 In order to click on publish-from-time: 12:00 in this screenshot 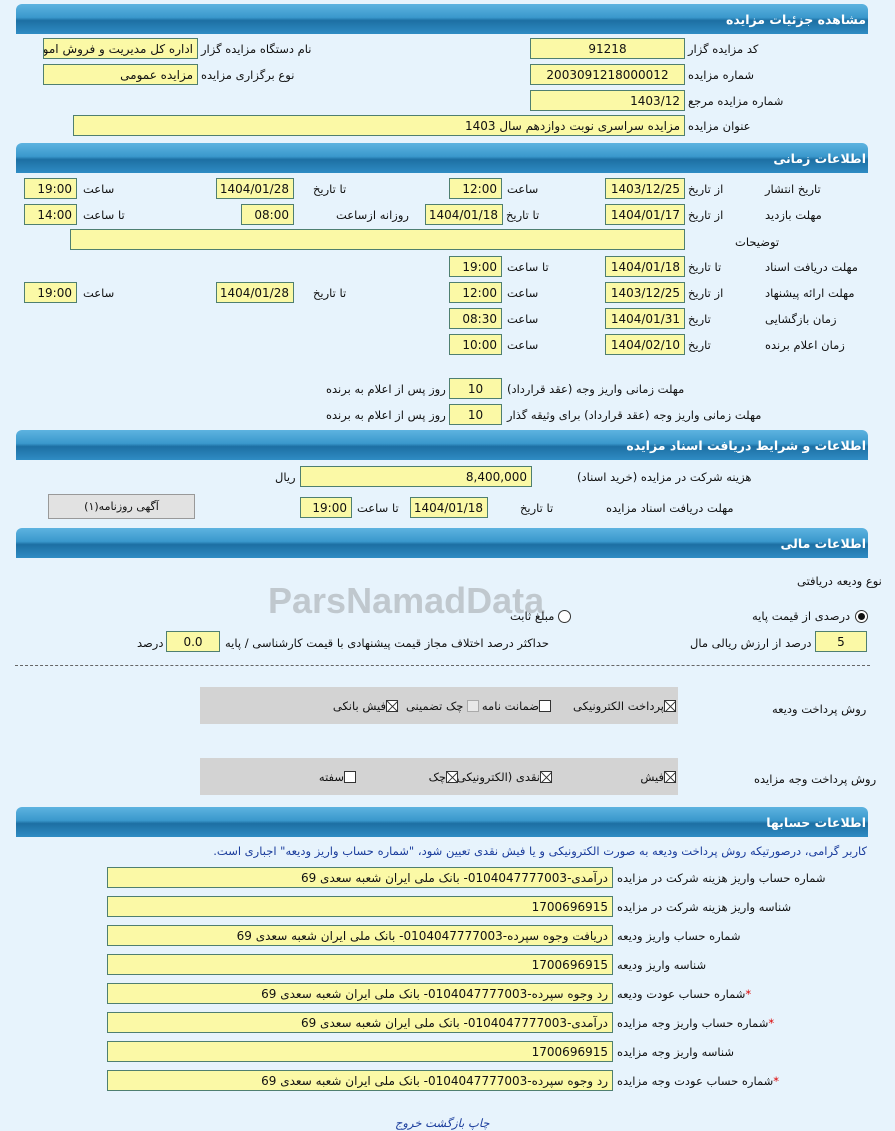, I will do `click(475, 188)`.